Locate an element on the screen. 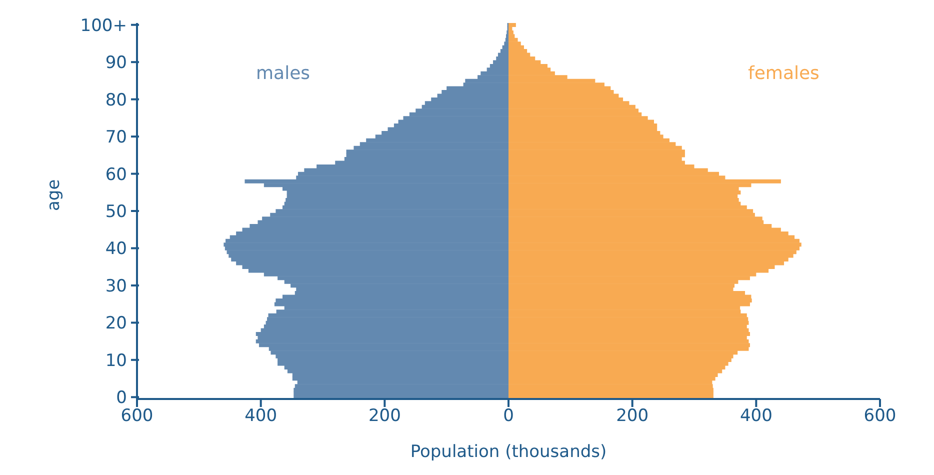 This screenshot has height=475, width=934. y-tick-label: 10 is located at coordinates (116, 360).